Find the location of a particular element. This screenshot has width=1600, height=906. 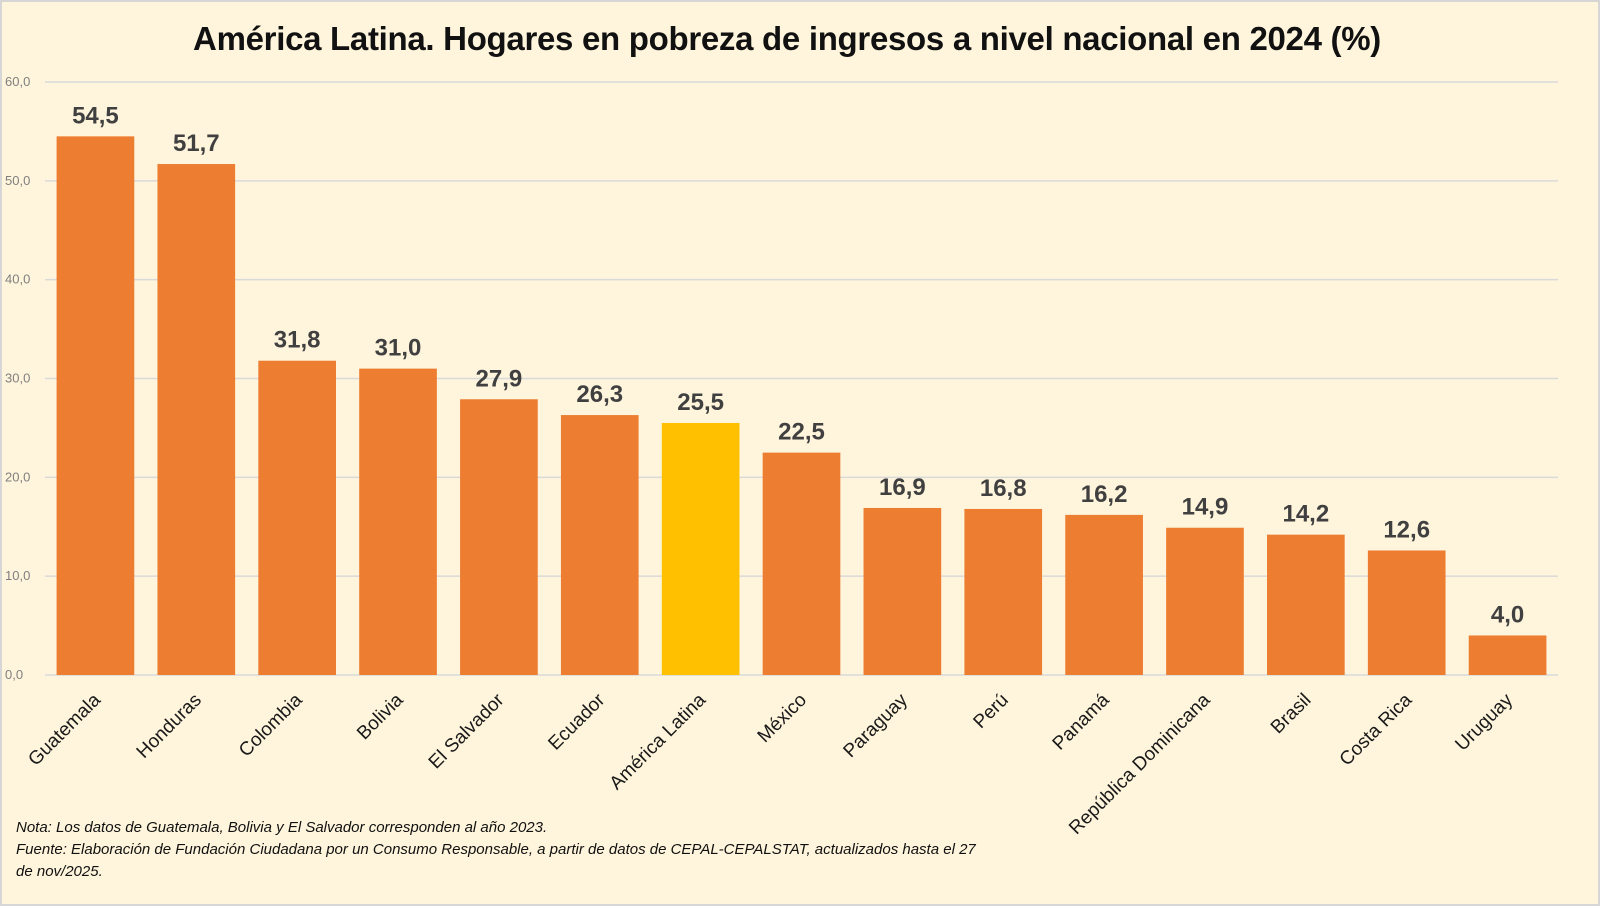

x-tick-label: El Salvador is located at coordinates (467, 731).